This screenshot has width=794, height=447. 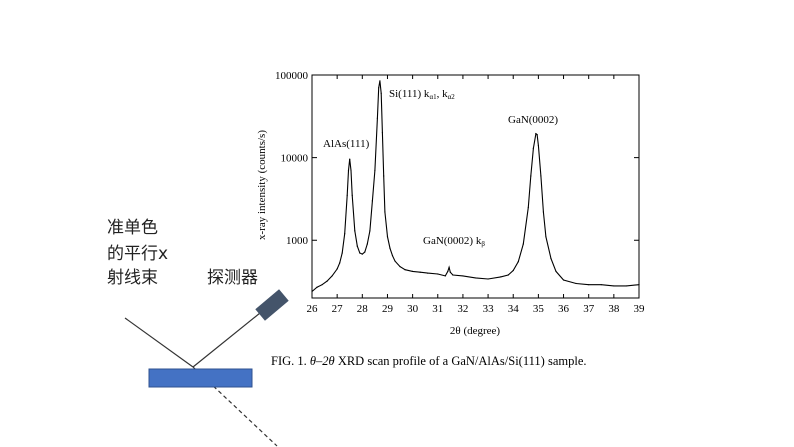 I want to click on x-tick-label: 37, so click(x=589, y=309).